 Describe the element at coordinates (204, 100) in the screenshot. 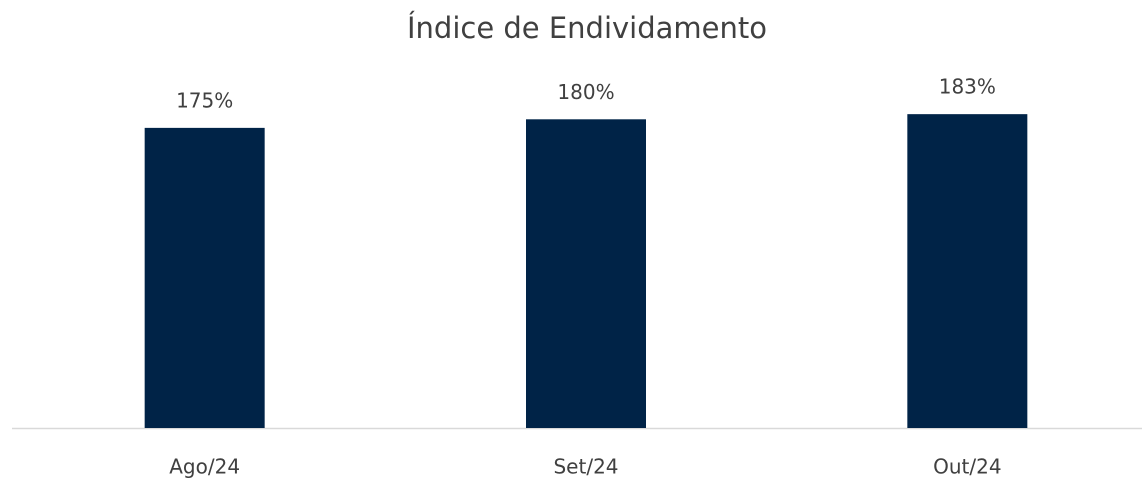

I see `data-label: 175%` at that location.